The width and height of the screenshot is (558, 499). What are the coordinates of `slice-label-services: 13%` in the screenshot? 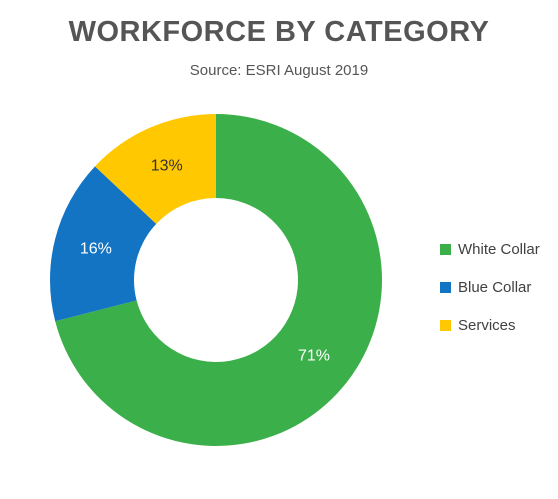 It's located at (167, 166).